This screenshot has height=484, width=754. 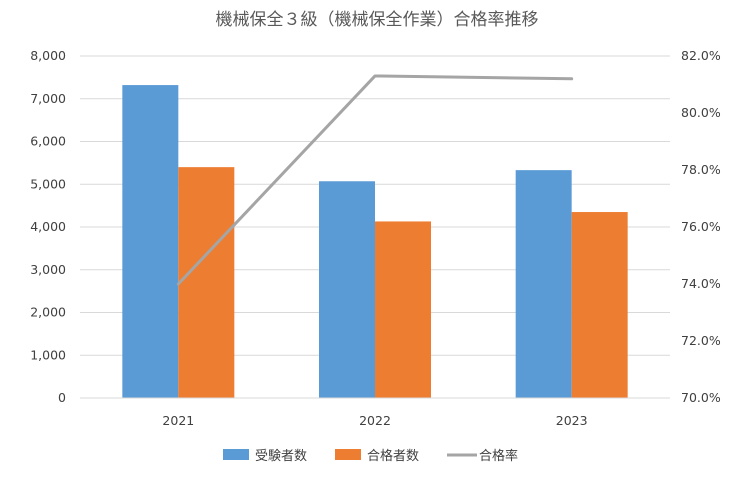 What do you see at coordinates (701, 112) in the screenshot?
I see `right-tick-label: 80.0%` at bounding box center [701, 112].